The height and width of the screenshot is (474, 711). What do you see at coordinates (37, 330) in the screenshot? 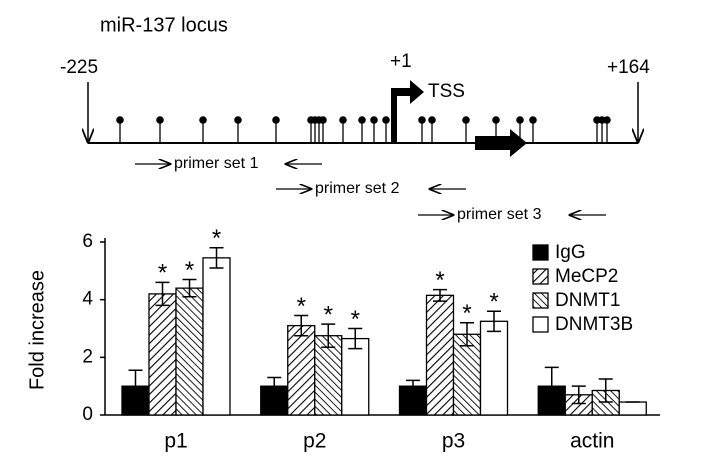
I see `y-axis-label: Fold increase` at bounding box center [37, 330].